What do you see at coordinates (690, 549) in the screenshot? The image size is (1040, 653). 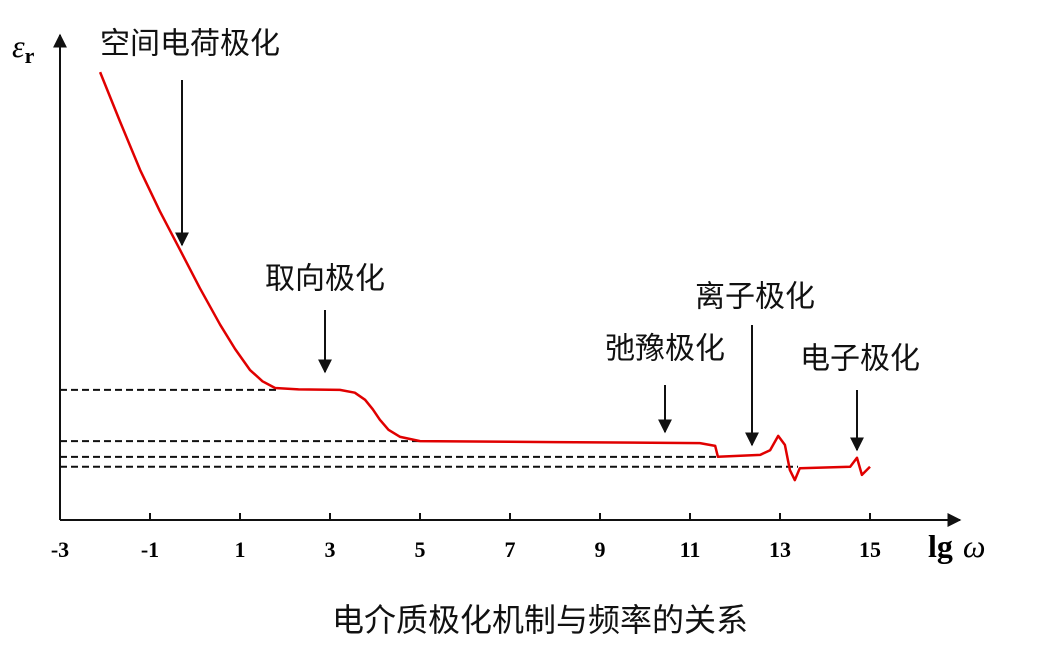 I see `x-tick-label: 11` at bounding box center [690, 549].